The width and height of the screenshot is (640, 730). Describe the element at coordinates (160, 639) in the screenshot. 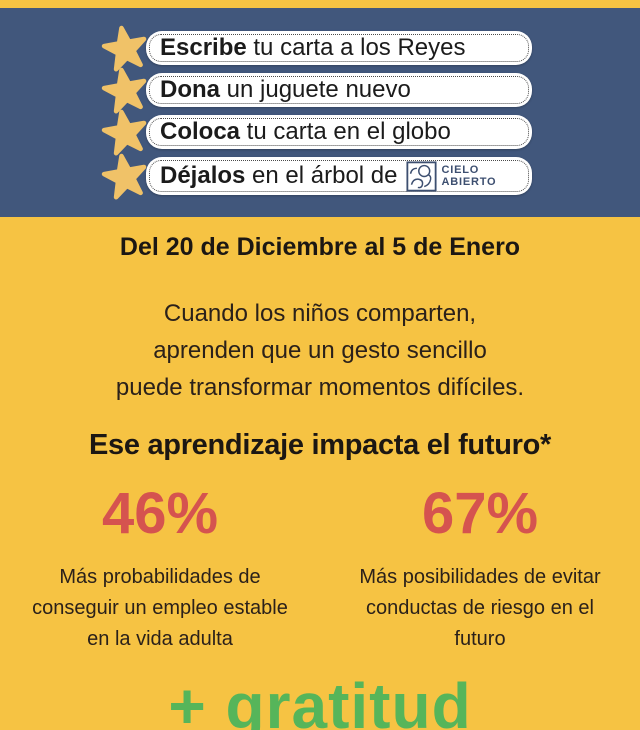

I see `stat-caption-line: en la vida adulta` at that location.